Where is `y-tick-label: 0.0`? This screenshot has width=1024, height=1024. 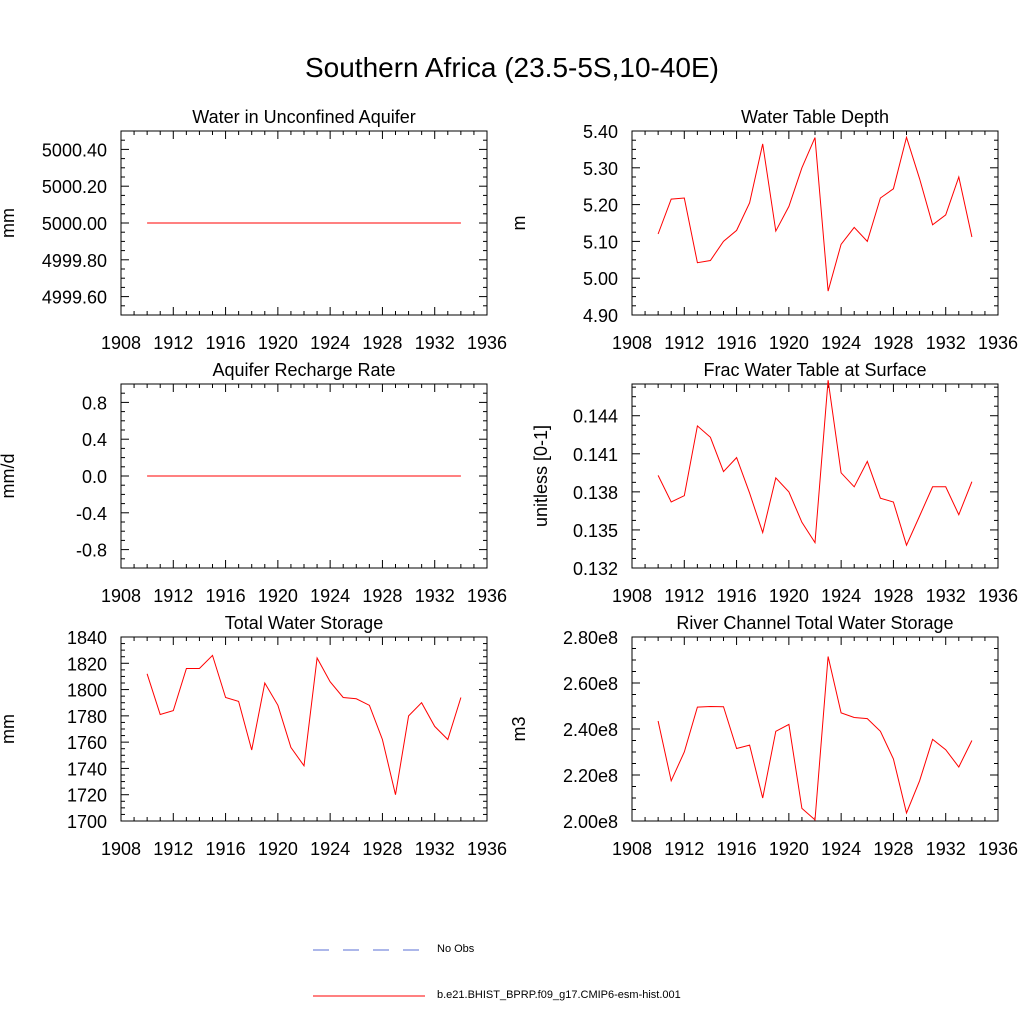 y-tick-label: 0.0 is located at coordinates (94, 477).